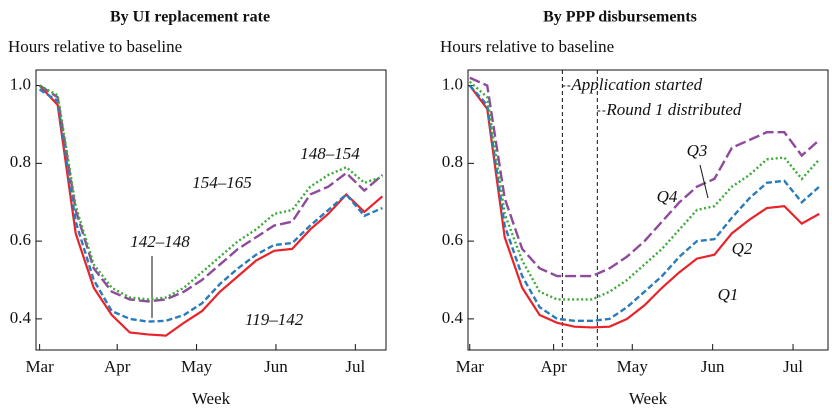 Image resolution: width=832 pixels, height=417 pixels. I want to click on event-label: Round 1 distributed, so click(673, 109).